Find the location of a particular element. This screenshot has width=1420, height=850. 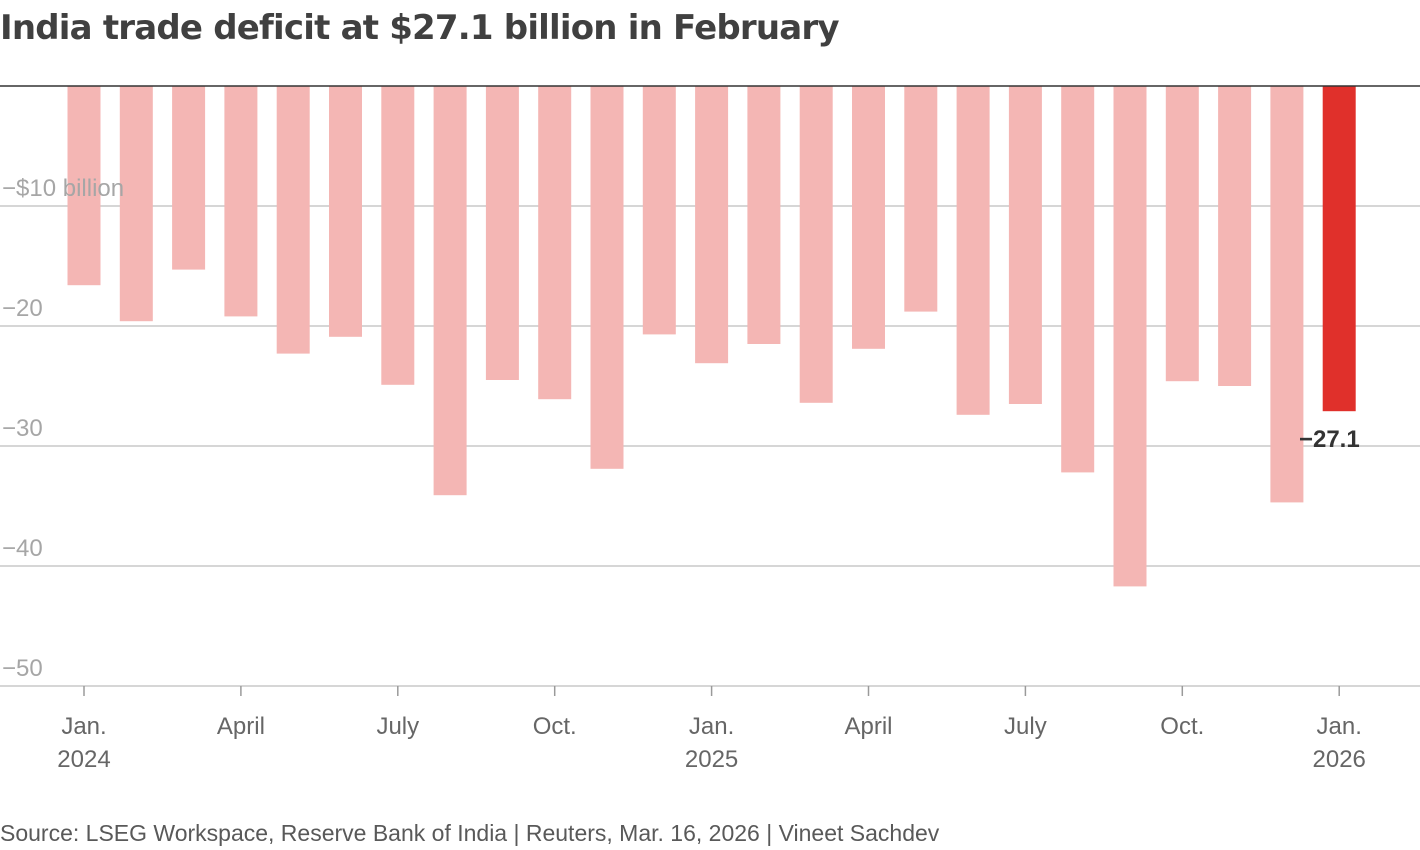

y-tick-label: −30 is located at coordinates (22, 428).